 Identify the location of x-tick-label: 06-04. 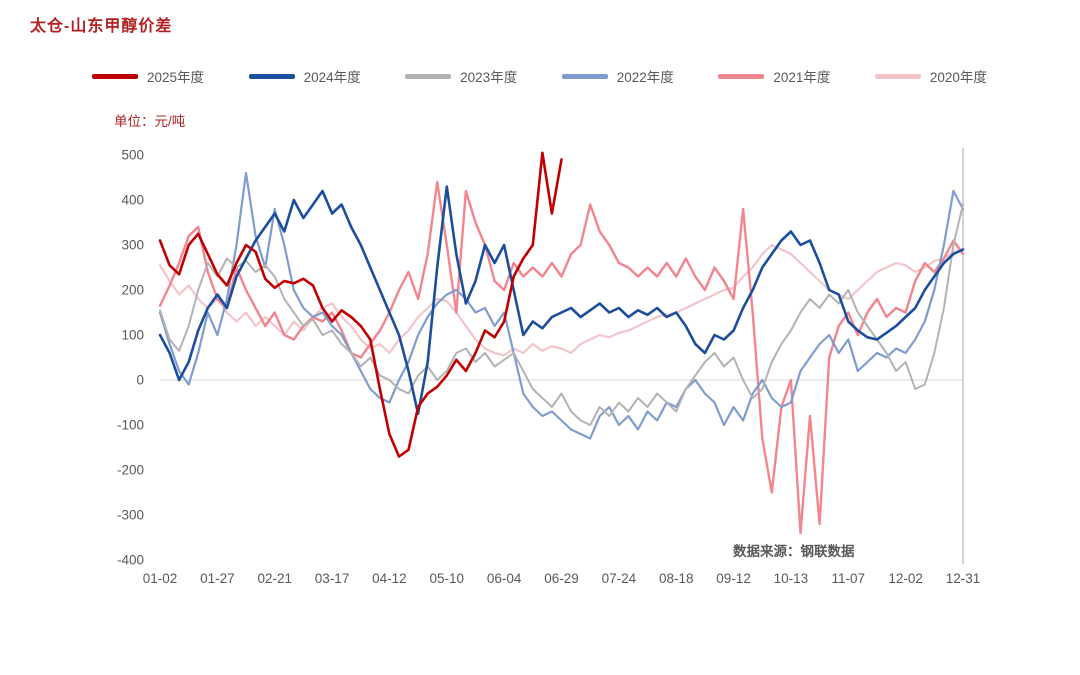
(504, 578).